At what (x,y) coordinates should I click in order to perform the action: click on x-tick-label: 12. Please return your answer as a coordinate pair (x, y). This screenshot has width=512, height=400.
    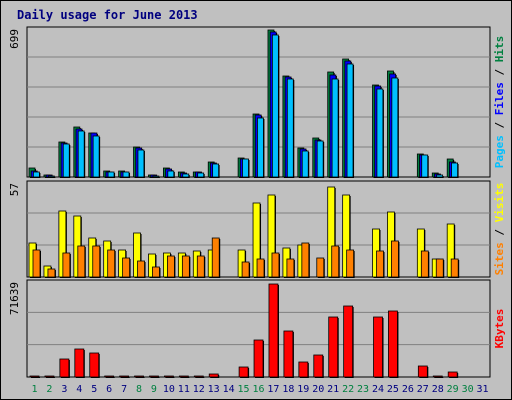
    Looking at the image, I should click on (199, 389).